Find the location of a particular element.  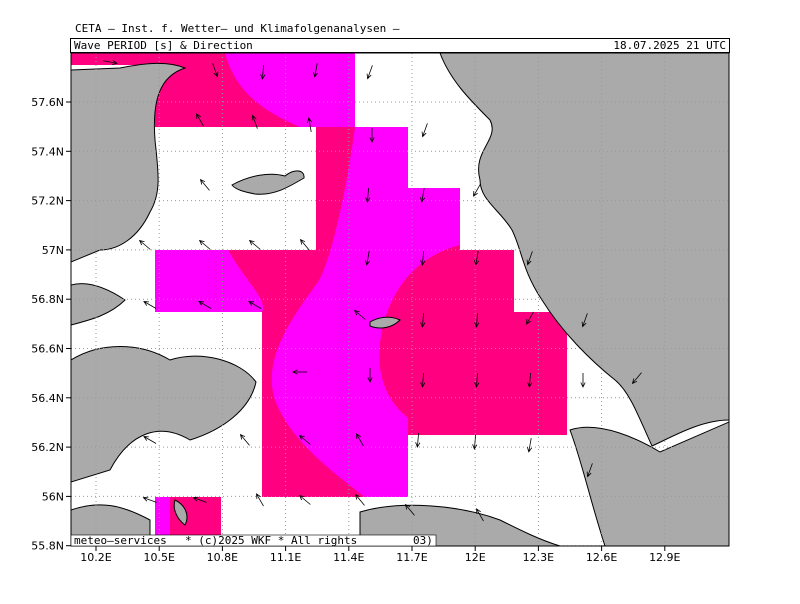

latitude-label: 56.4N is located at coordinates (47, 398).